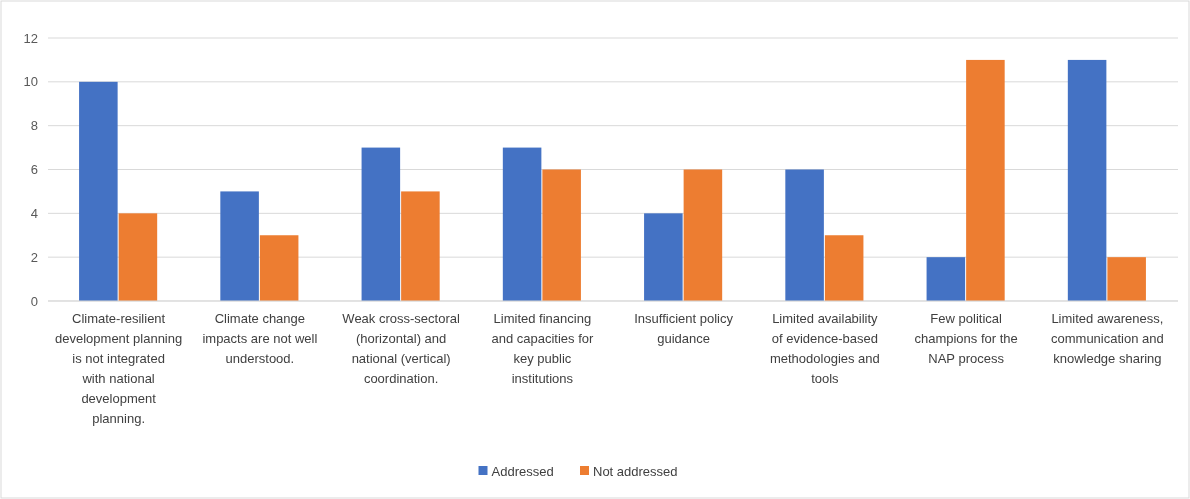 This screenshot has width=1190, height=499. I want to click on x-tick-label: Limited availability of evidence-based methodologies and tools, so click(824, 348).